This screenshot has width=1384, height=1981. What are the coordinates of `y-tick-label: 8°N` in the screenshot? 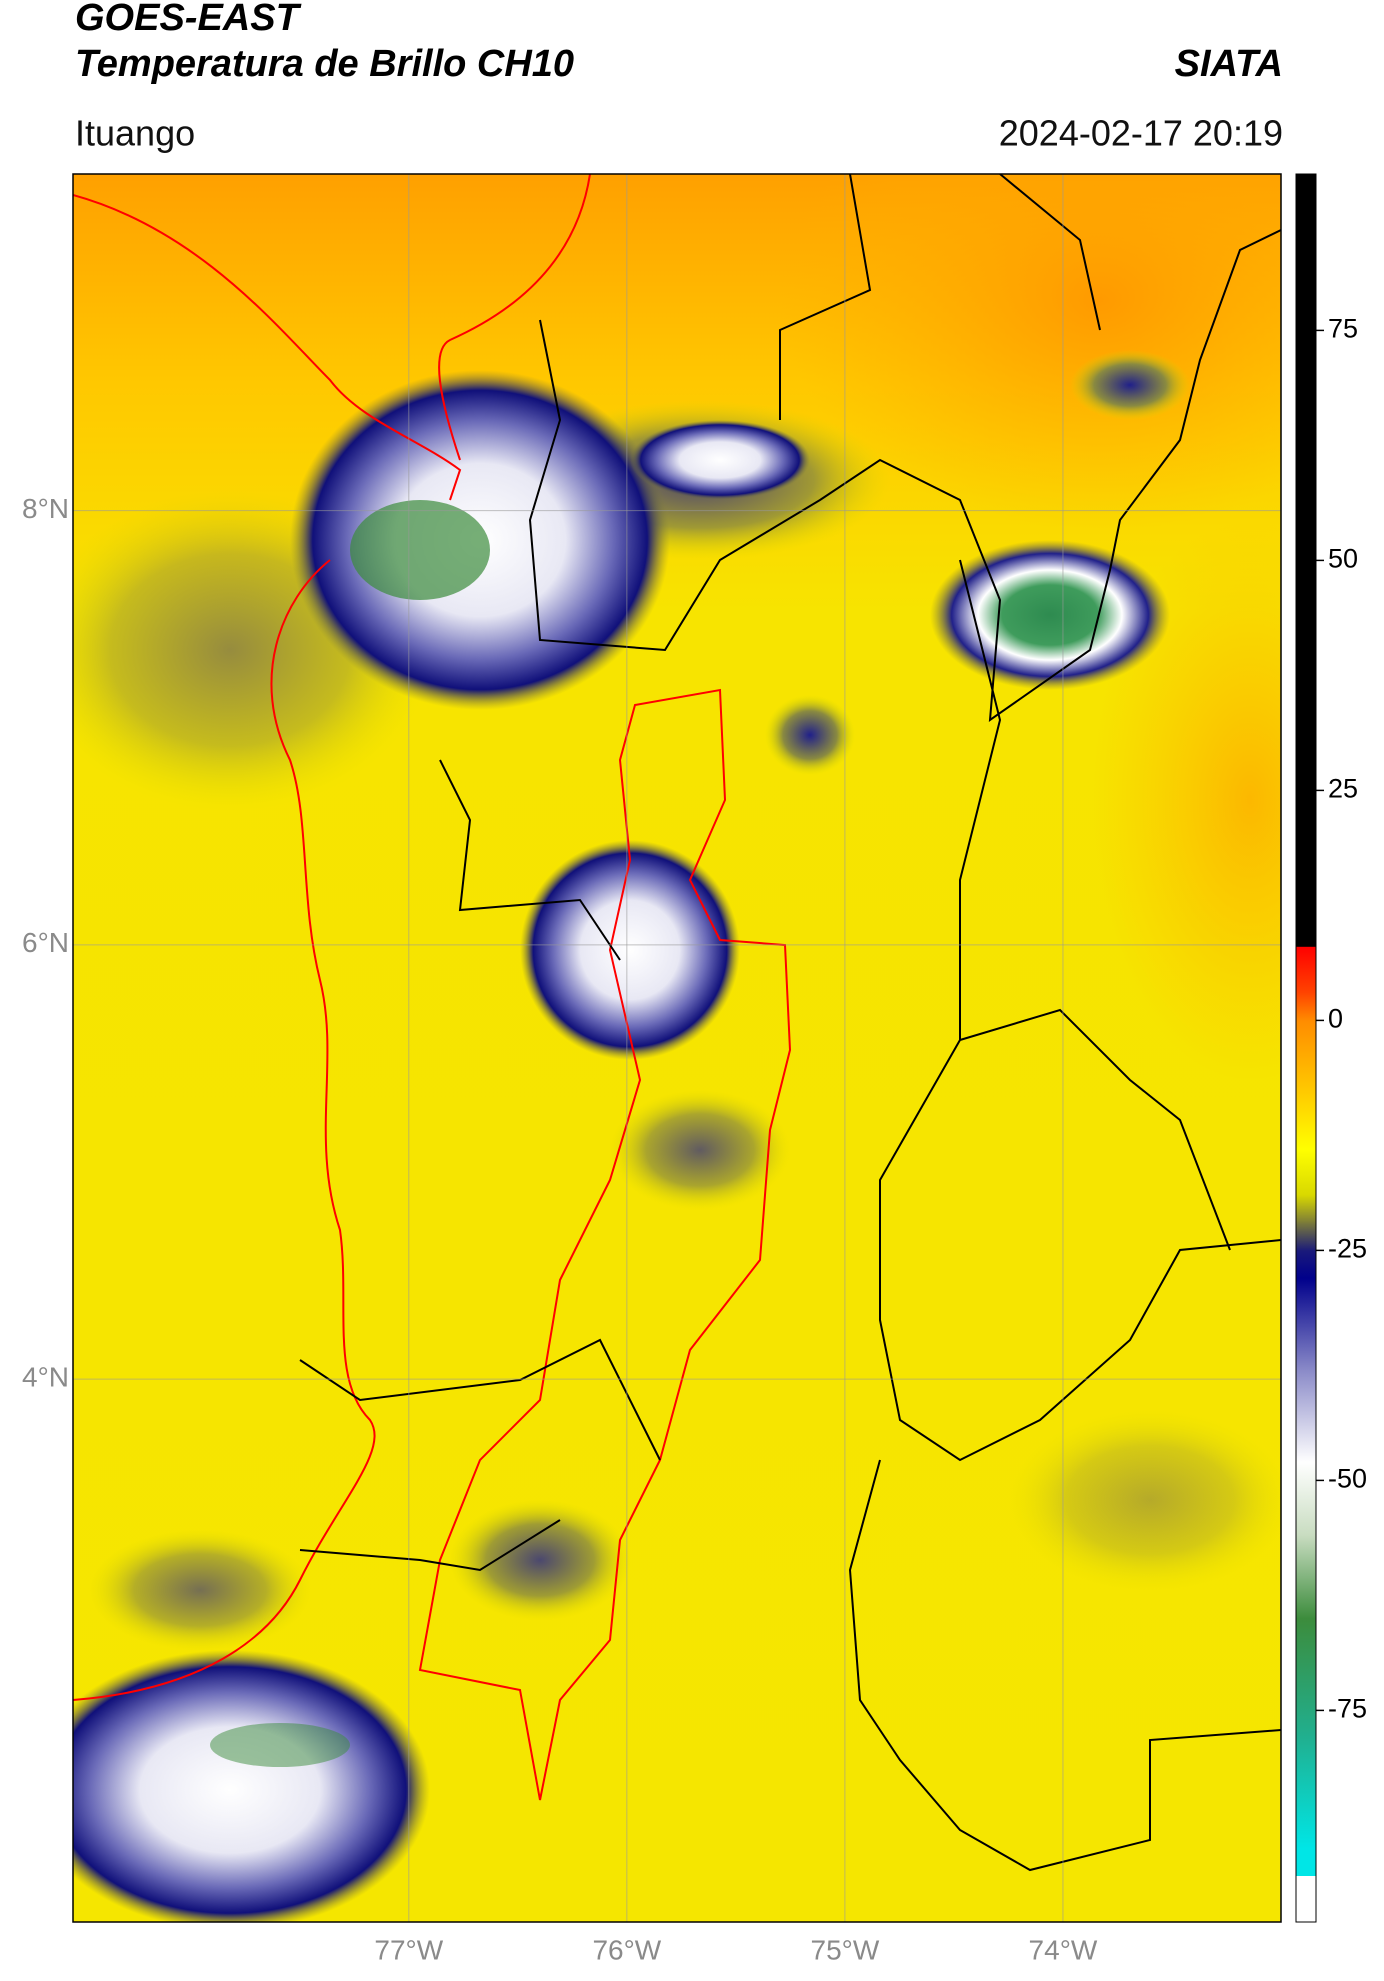 It's located at (45, 508).